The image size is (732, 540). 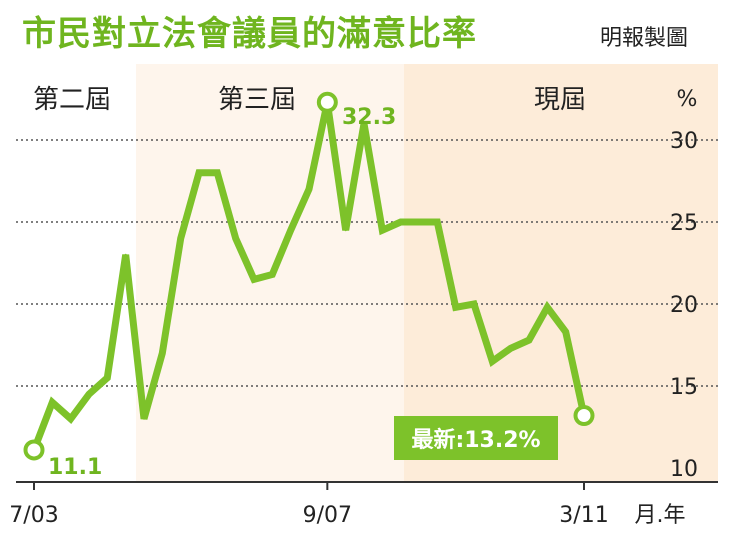 What do you see at coordinates (644, 38) in the screenshot?
I see `credit-label: 明報製圖` at bounding box center [644, 38].